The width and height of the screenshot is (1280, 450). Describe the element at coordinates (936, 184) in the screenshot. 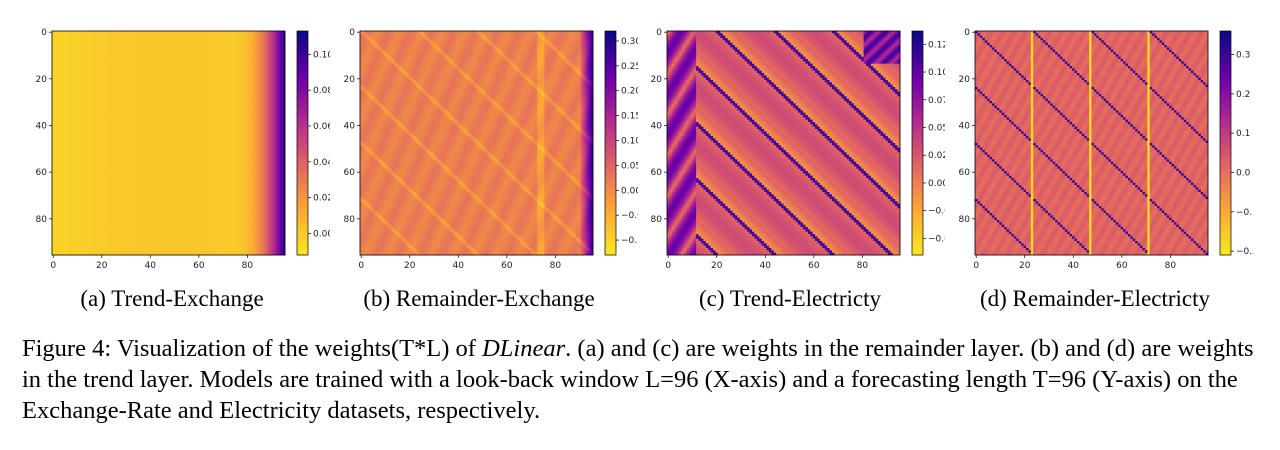

I see `colorbar-tick-label: 0.000` at that location.